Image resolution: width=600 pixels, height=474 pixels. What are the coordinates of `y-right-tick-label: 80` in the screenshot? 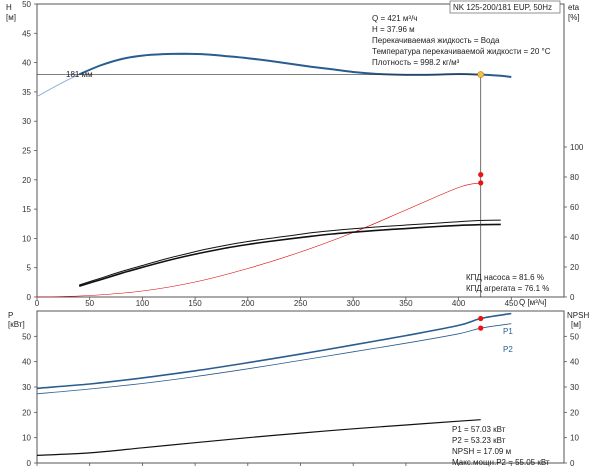 It's located at (574, 177).